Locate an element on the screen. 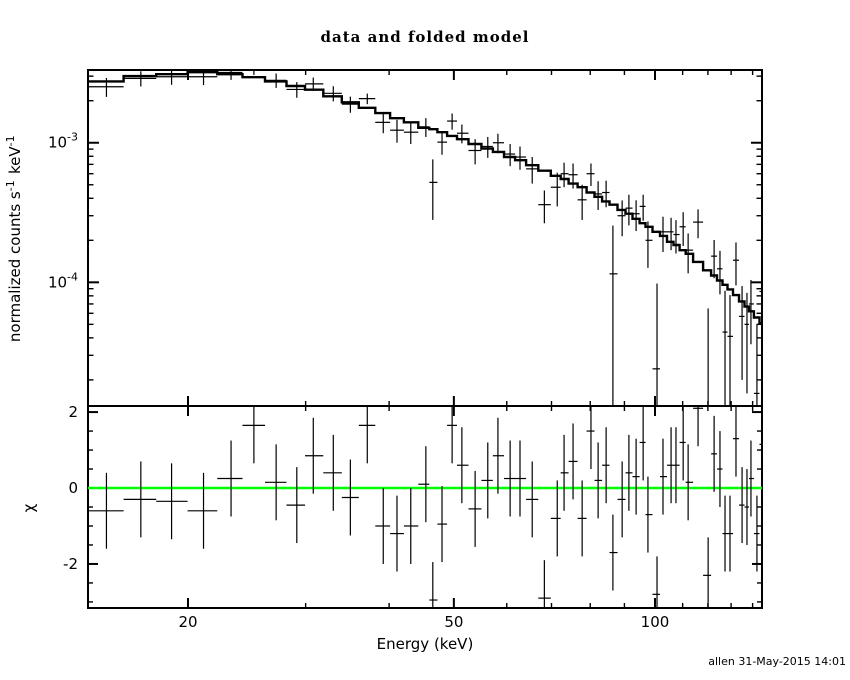  chart-title: data and folded model is located at coordinates (425, 37).